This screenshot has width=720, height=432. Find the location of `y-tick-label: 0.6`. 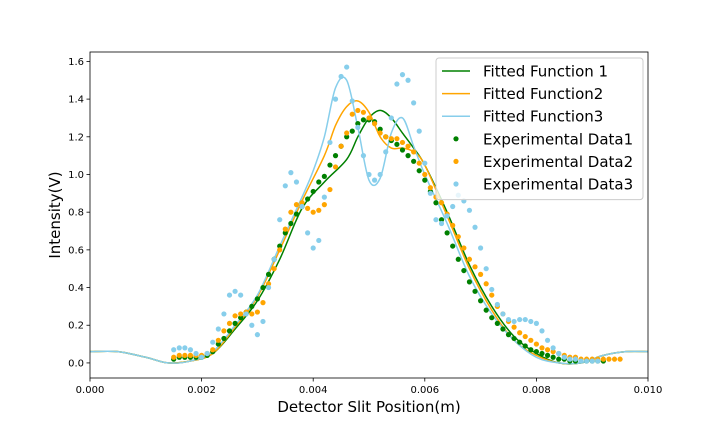

y-tick-label: 0.6 is located at coordinates (76, 250).